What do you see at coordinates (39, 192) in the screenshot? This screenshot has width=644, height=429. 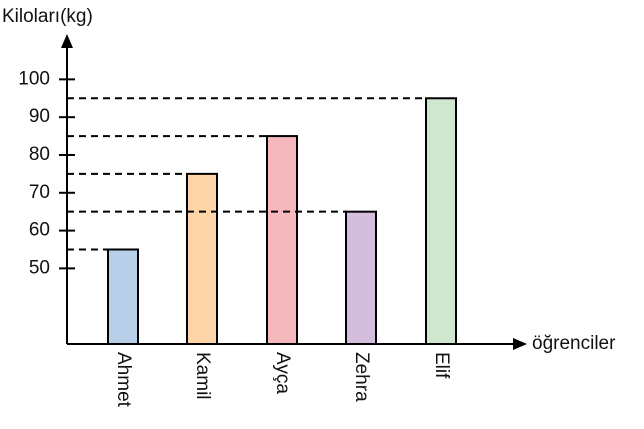 I see `y-tick-label: 70` at bounding box center [39, 192].